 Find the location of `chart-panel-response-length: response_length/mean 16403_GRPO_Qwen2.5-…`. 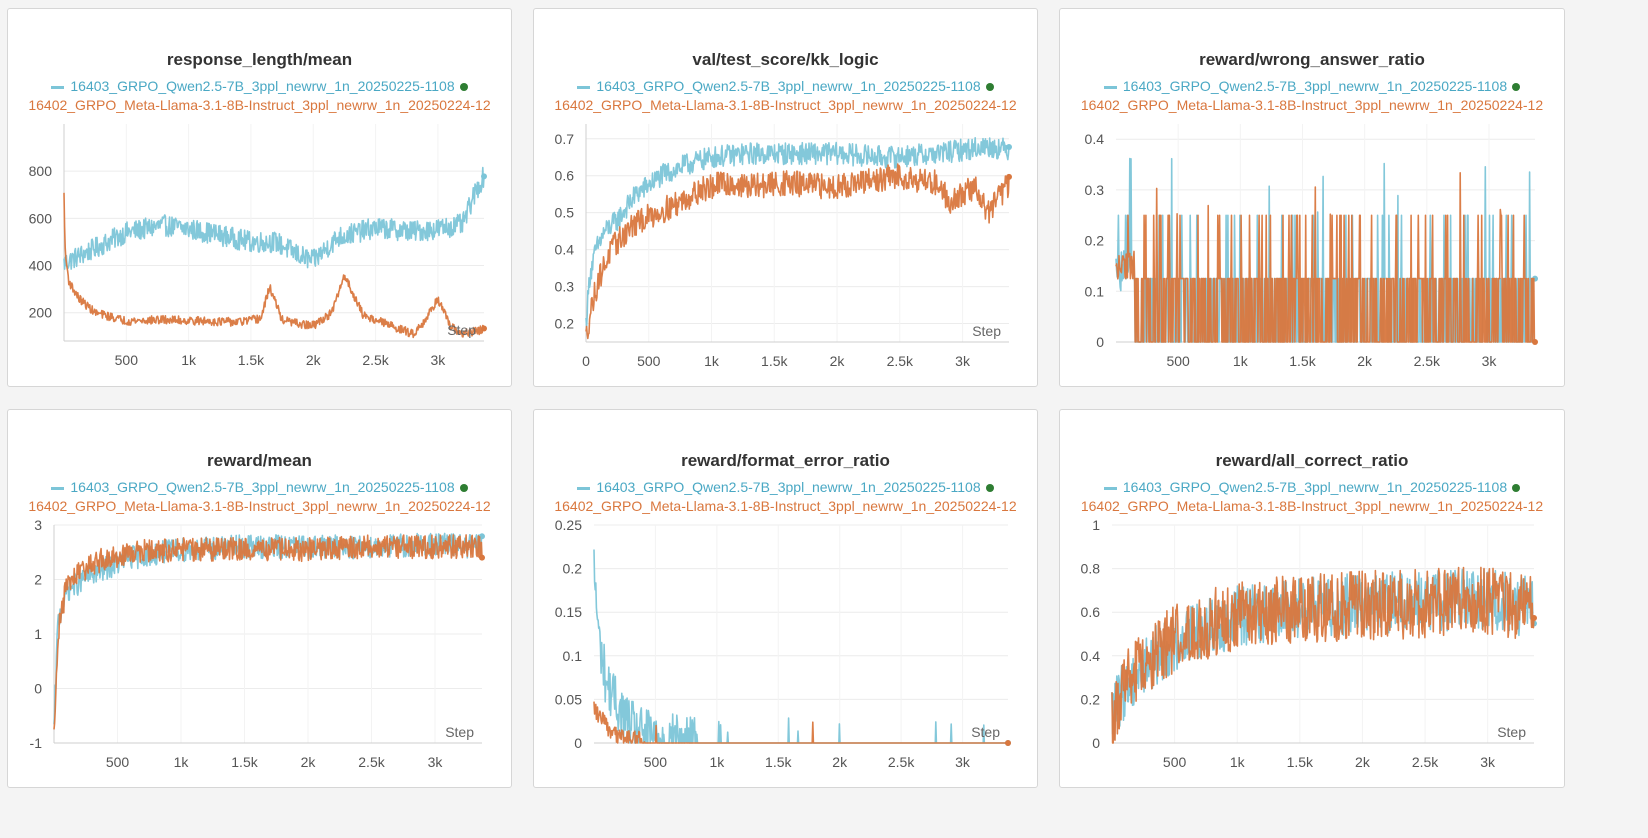

chart-panel-response-length: response_length/mean 16403_GRPO_Qwen2.5-… is located at coordinates (259, 197).